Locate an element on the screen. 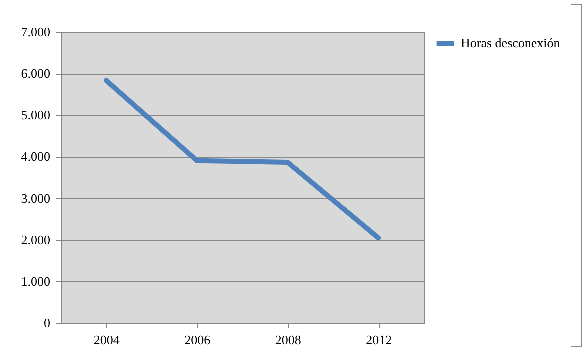 Image resolution: width=588 pixels, height=353 pixels. x-tick-label: 2008 is located at coordinates (288, 340).